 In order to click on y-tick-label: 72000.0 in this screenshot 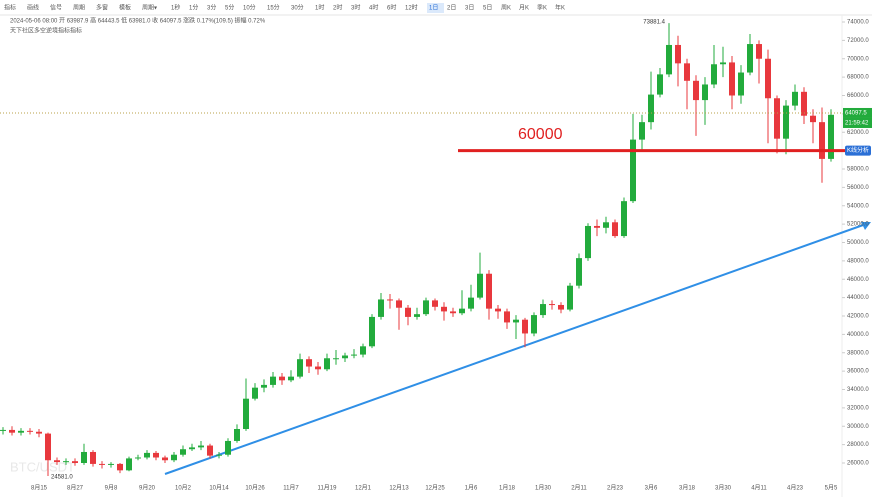, I will do `click(858, 41)`.